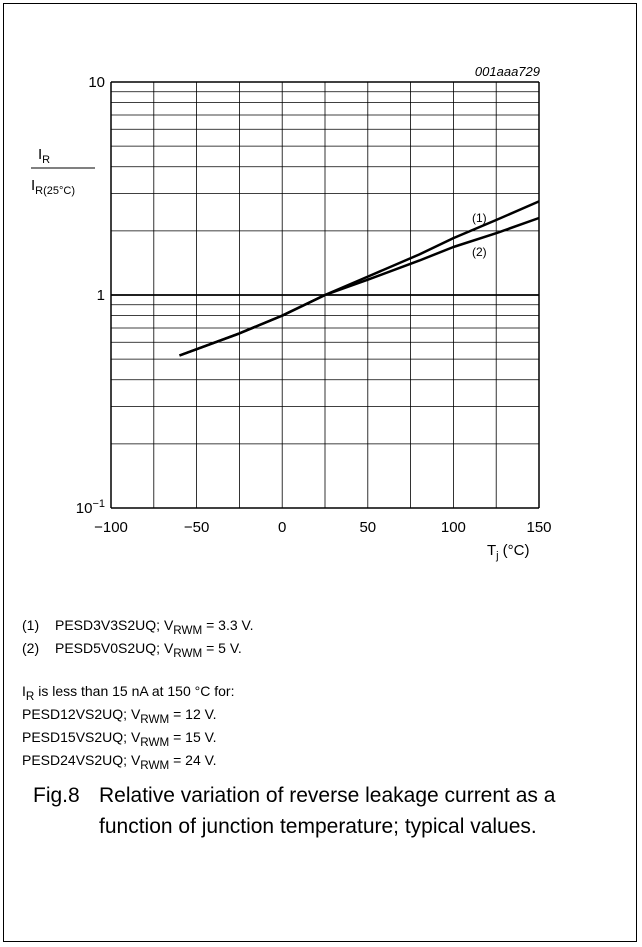  I want to click on device-line: PESD15VS2UQ; VRWM = 15 V., so click(119, 739).